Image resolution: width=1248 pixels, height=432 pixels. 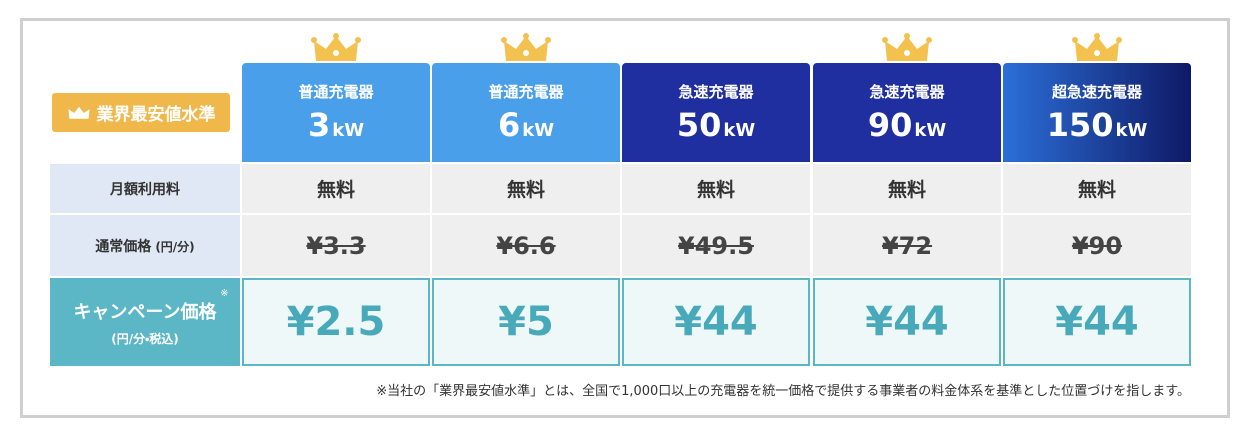 What do you see at coordinates (123, 246) in the screenshot?
I see `row-label-text: 通常価格` at bounding box center [123, 246].